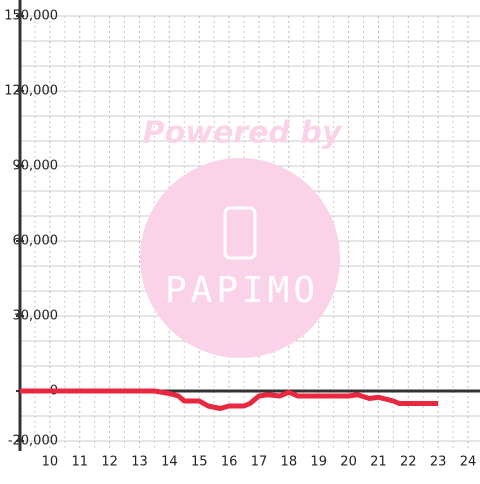 The image size is (480, 484). What do you see at coordinates (31, 91) in the screenshot?
I see `y-tick-label: 120,000` at bounding box center [31, 91].